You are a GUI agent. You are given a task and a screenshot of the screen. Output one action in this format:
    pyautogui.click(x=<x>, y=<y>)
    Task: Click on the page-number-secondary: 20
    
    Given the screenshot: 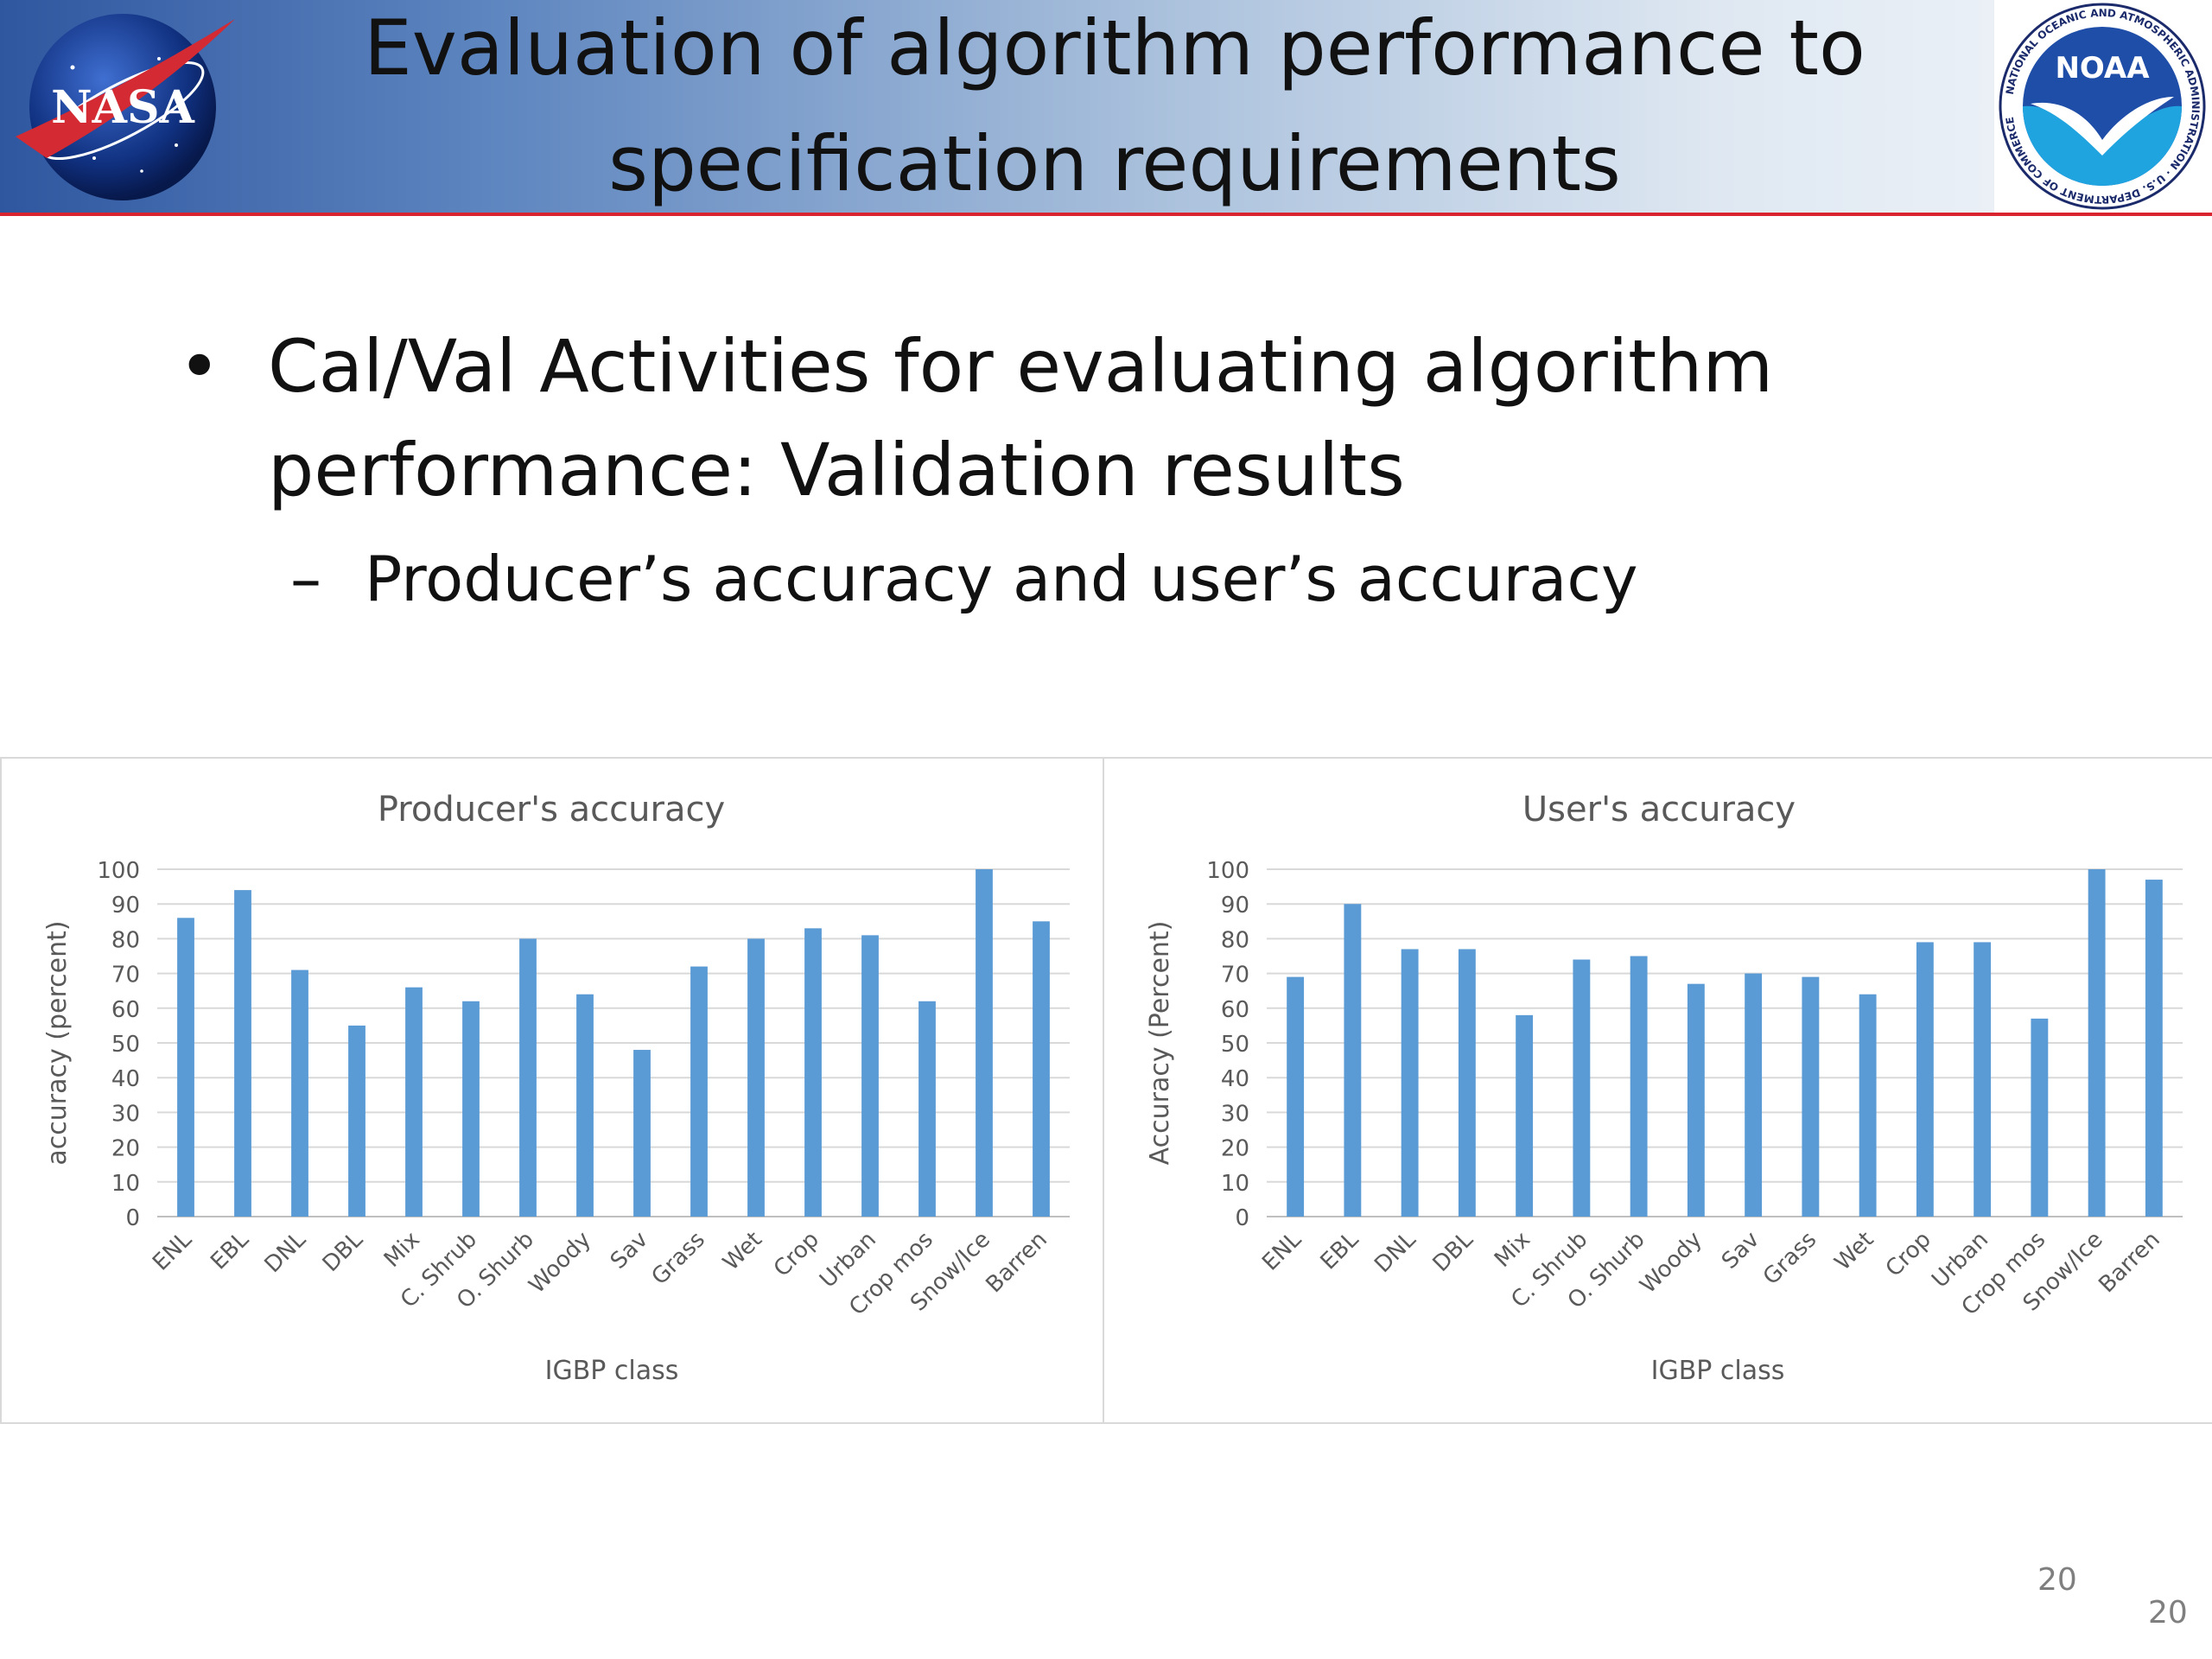 What is the action you would take?
    pyautogui.click(x=2168, y=1612)
    